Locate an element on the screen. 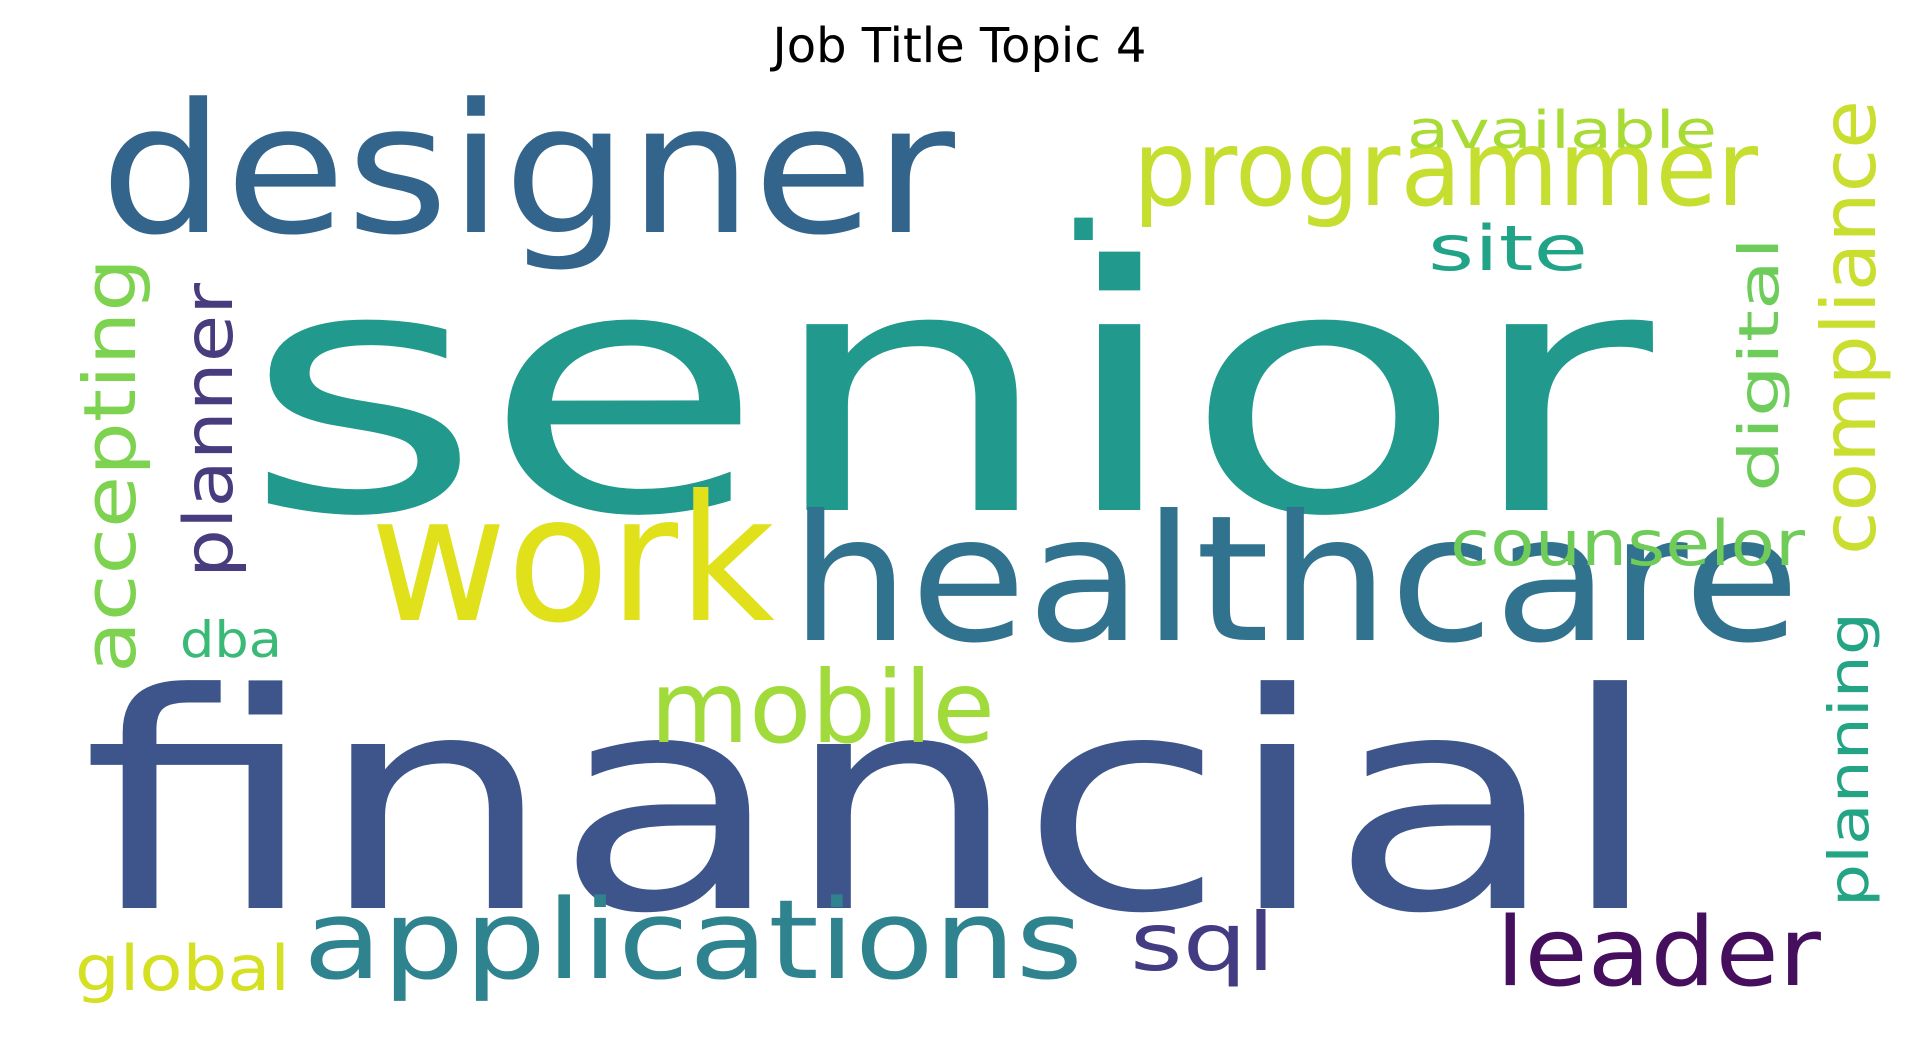 The image size is (1919, 1053). word-work: work is located at coordinates (572, 560).